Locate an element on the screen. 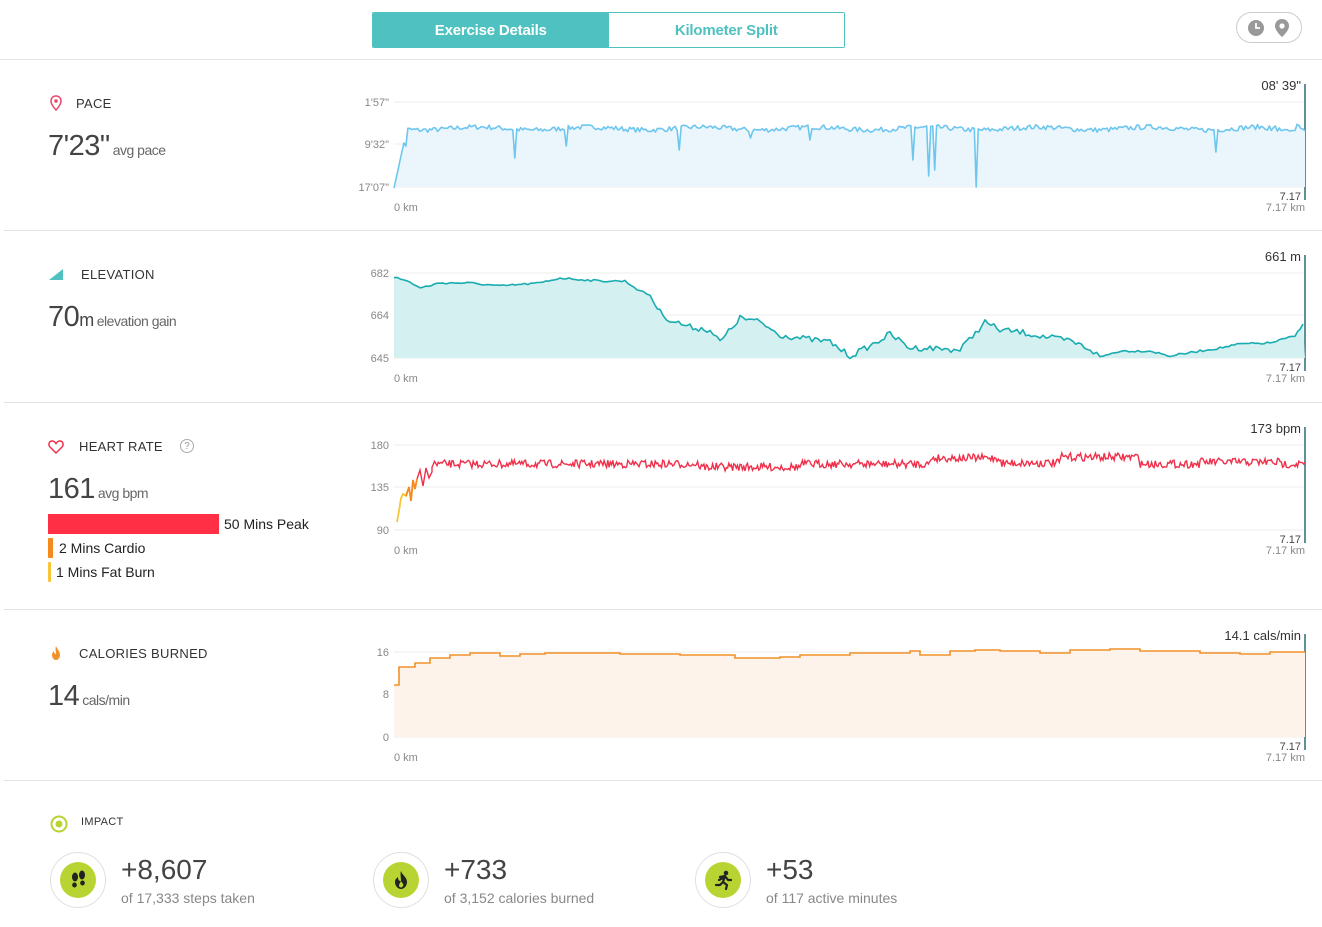  elevation-unit: elevation gain is located at coordinates (136, 321).